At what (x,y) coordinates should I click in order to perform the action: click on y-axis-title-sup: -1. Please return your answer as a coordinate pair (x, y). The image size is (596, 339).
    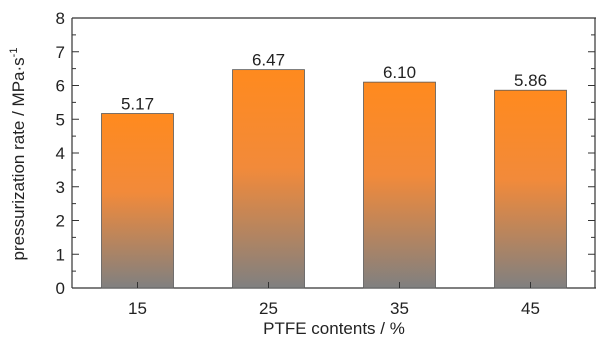
    Looking at the image, I should click on (14, 53).